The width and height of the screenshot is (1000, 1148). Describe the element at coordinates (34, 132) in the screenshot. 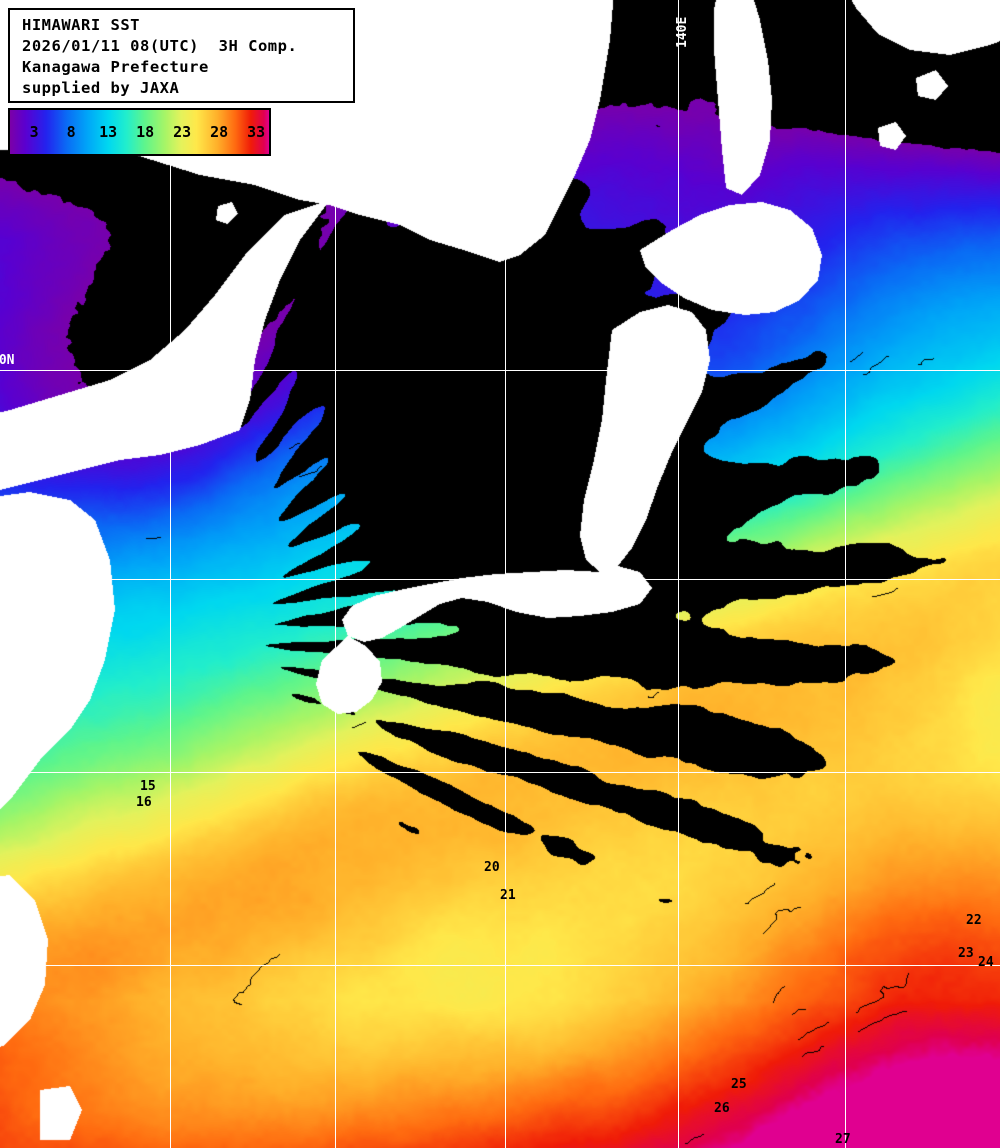

I see `colorbar-tick-3: 3` at that location.